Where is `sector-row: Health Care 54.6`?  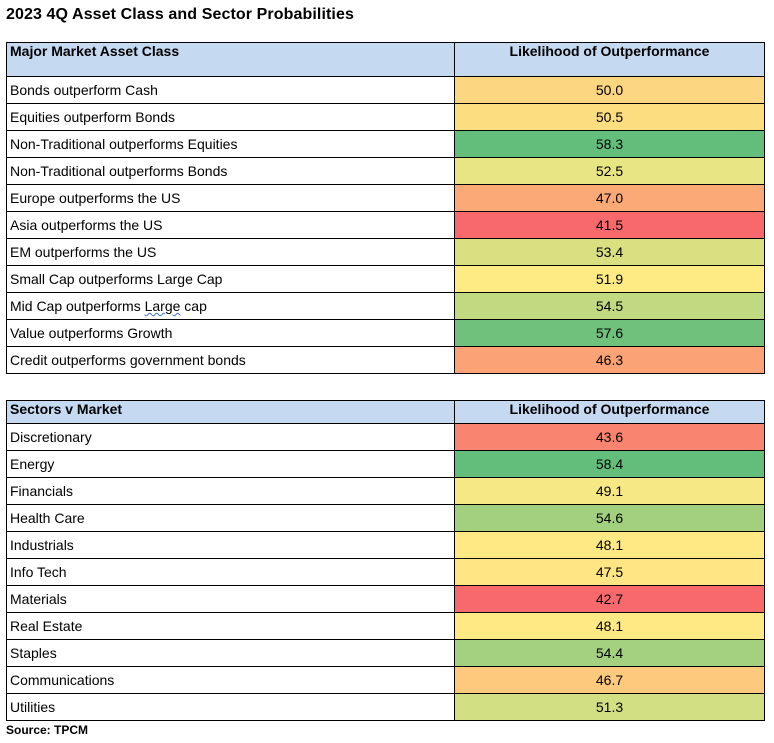 sector-row: Health Care 54.6 is located at coordinates (385, 518).